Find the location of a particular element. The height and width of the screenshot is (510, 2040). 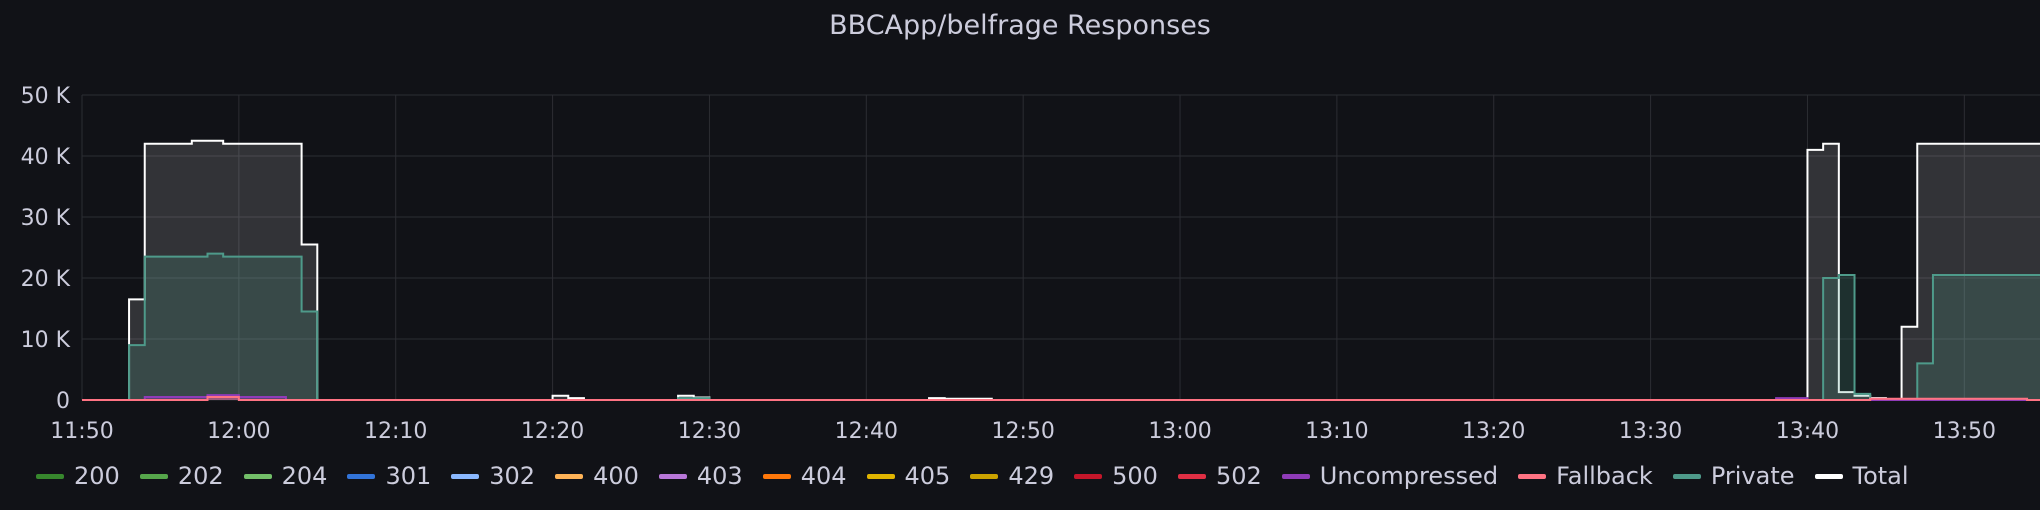

legend-label: 400 is located at coordinates (616, 476).